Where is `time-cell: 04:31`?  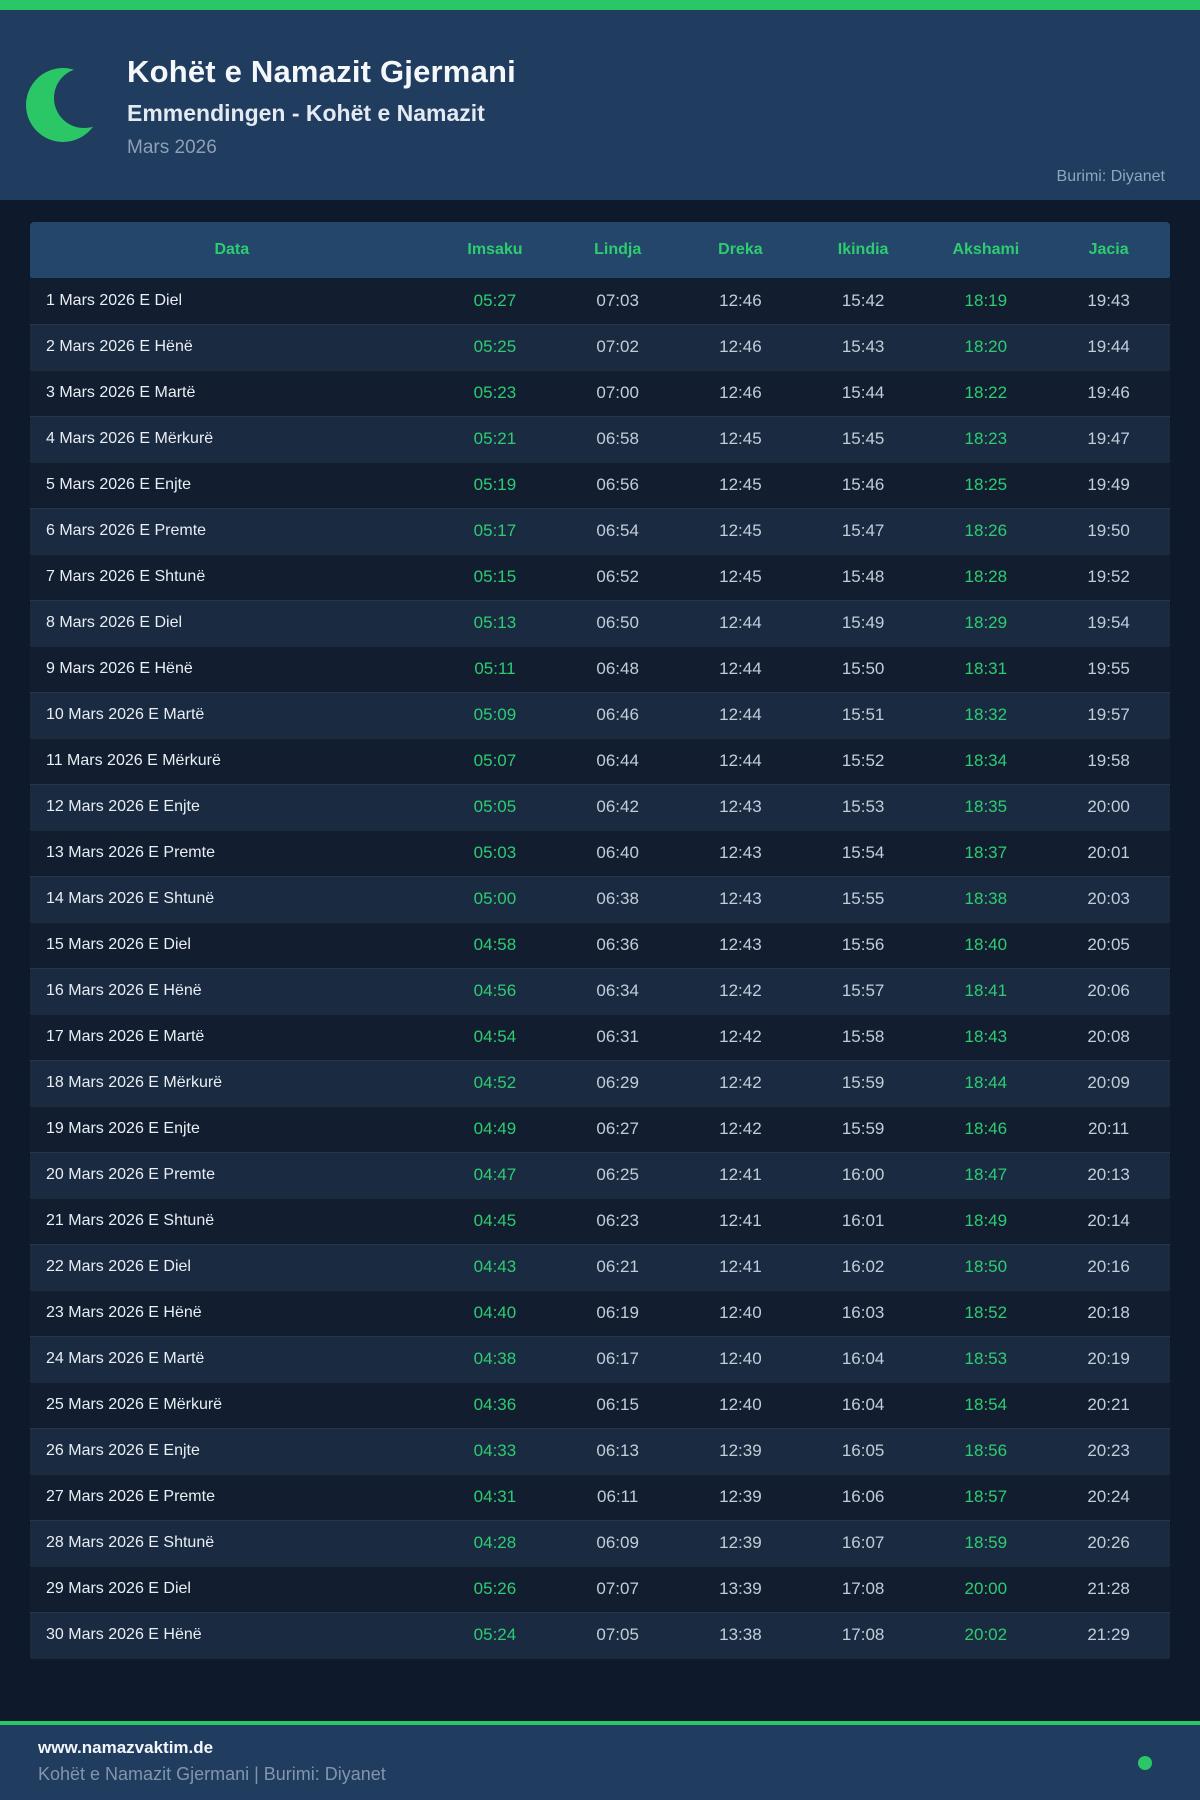
time-cell: 04:31 is located at coordinates (495, 1496).